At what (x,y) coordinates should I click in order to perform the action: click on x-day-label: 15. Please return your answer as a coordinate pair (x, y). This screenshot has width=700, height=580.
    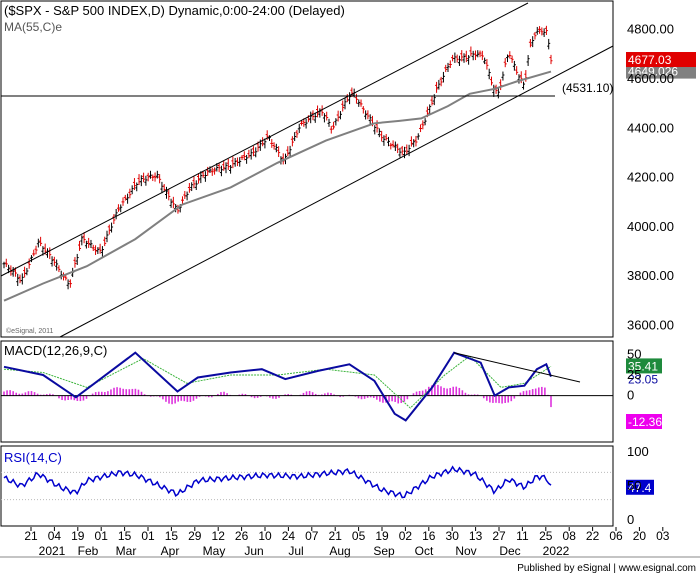
    Looking at the image, I should click on (125, 536).